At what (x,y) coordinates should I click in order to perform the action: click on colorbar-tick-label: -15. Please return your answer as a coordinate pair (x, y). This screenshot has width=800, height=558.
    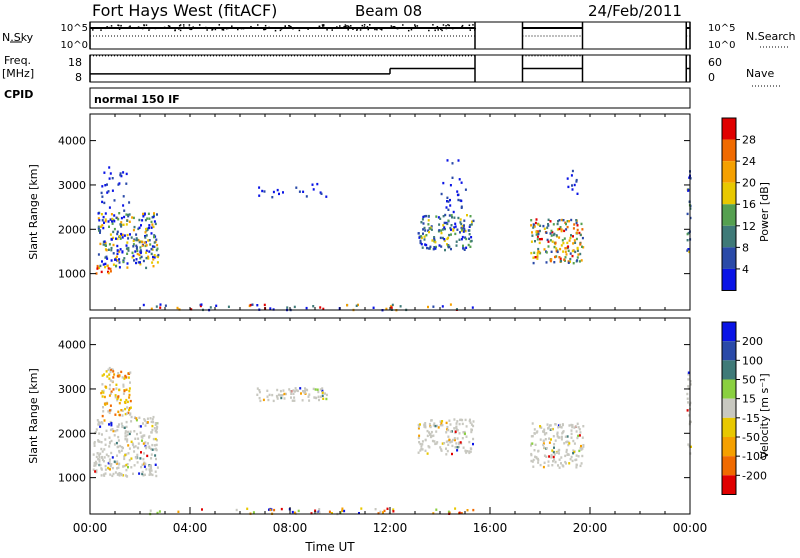
    Looking at the image, I should click on (751, 418).